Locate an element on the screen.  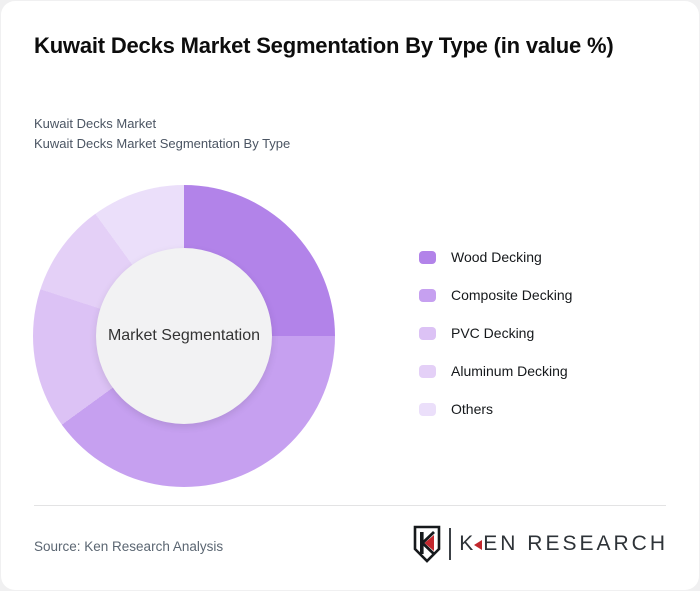
legend-item-label: Others is located at coordinates (472, 409).